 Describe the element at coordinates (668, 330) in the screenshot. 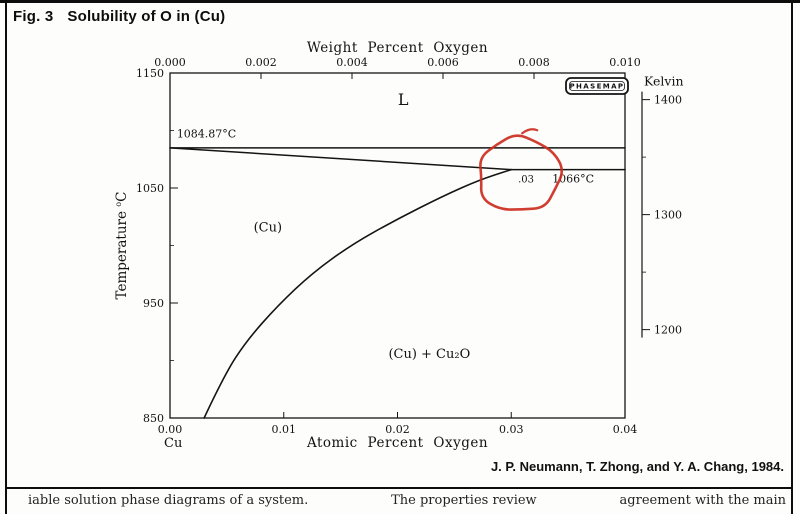

I see `tick-label: 1200` at that location.